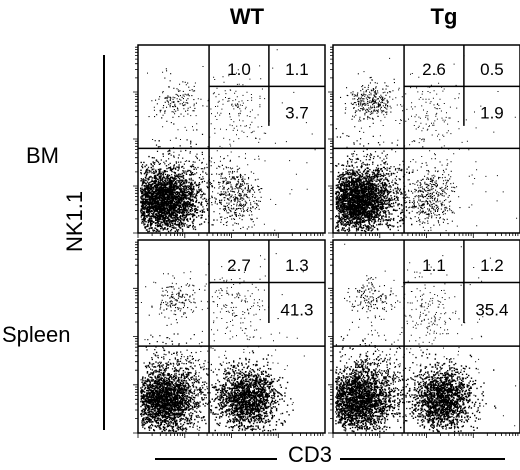  I want to click on quadrant-value: 3.7, so click(297, 112).